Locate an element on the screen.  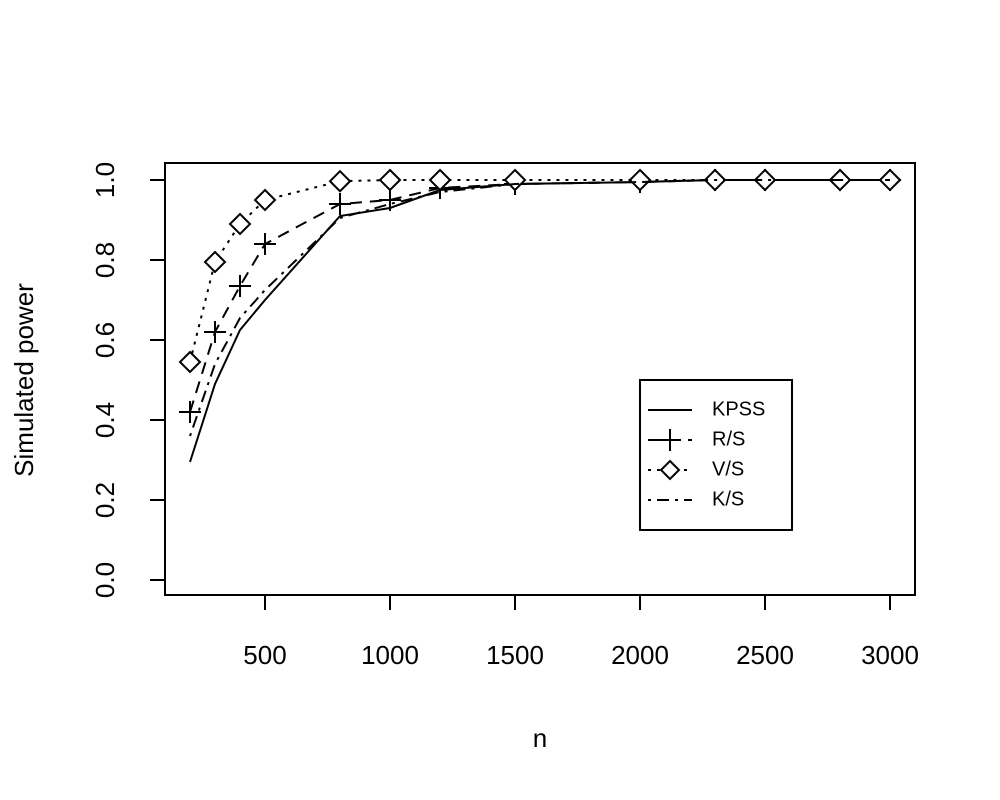
y-tick-label: 0.4 is located at coordinates (105, 420).